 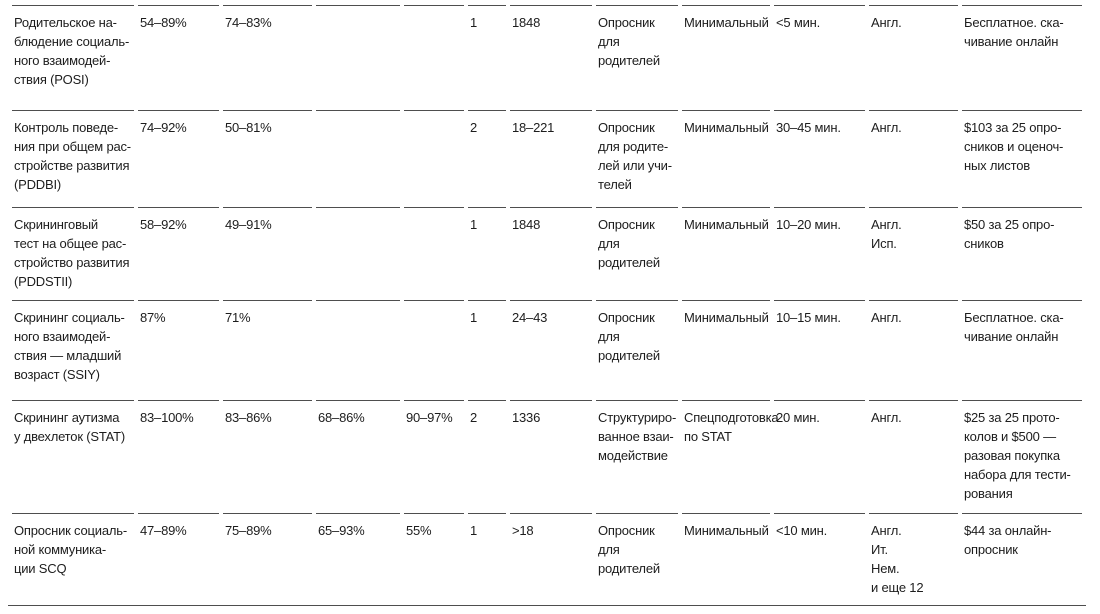 What do you see at coordinates (267, 456) in the screenshot?
I see `table-cell: 83–86%` at bounding box center [267, 456].